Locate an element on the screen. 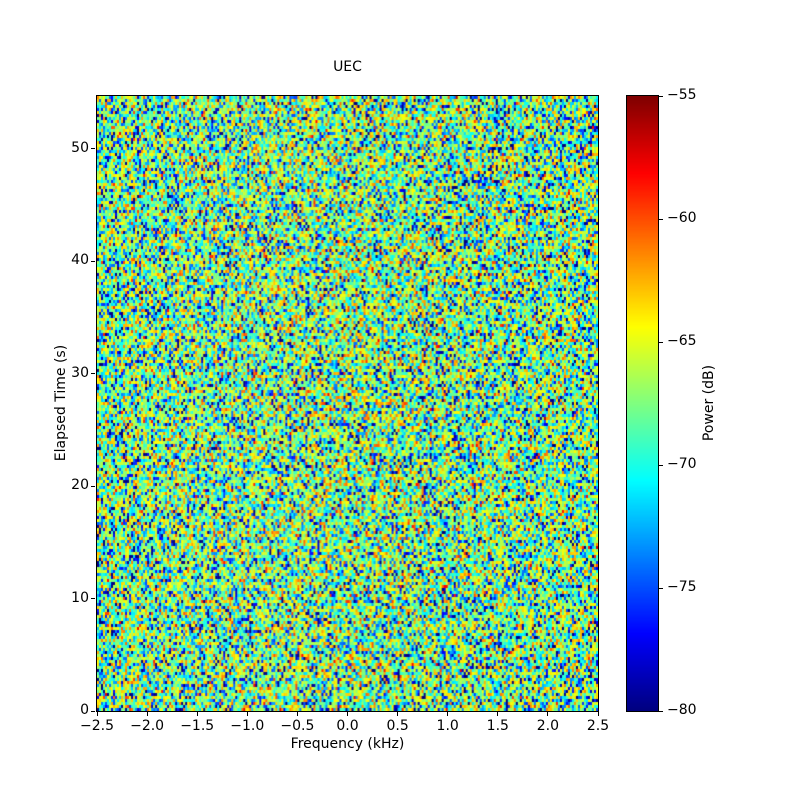 This screenshot has width=800, height=800. x-tick-label: −1.0 is located at coordinates (247, 726).